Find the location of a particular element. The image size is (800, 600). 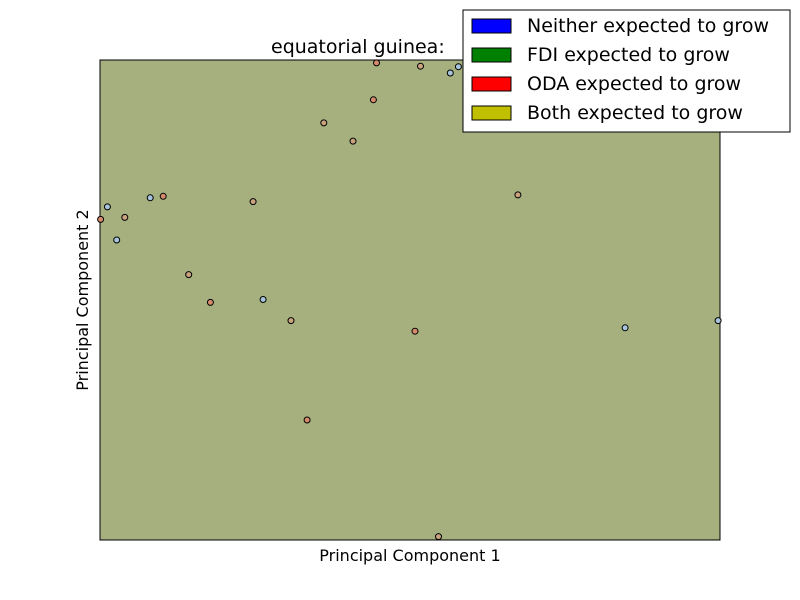

legend-box is located at coordinates (626, 71).